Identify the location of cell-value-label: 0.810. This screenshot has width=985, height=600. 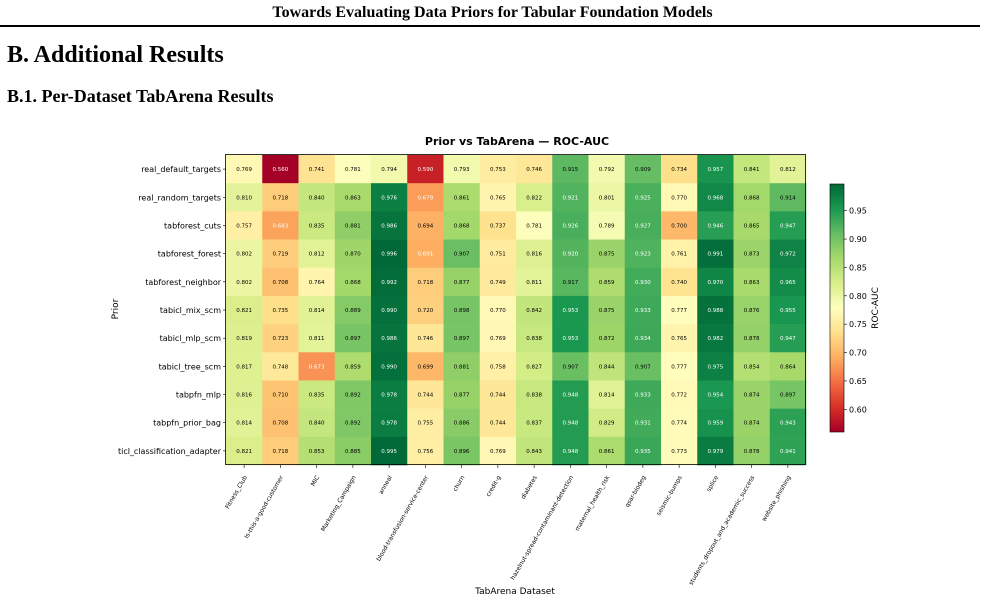
(244, 198).